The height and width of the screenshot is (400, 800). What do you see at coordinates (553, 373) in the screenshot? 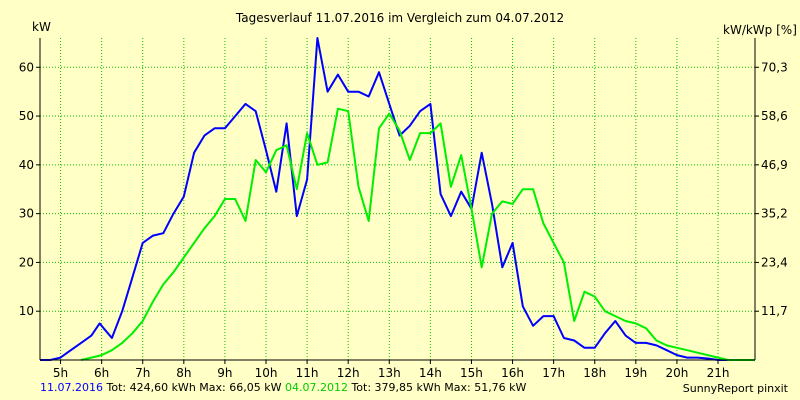
I see `x-tick-label: 17h` at bounding box center [553, 373].